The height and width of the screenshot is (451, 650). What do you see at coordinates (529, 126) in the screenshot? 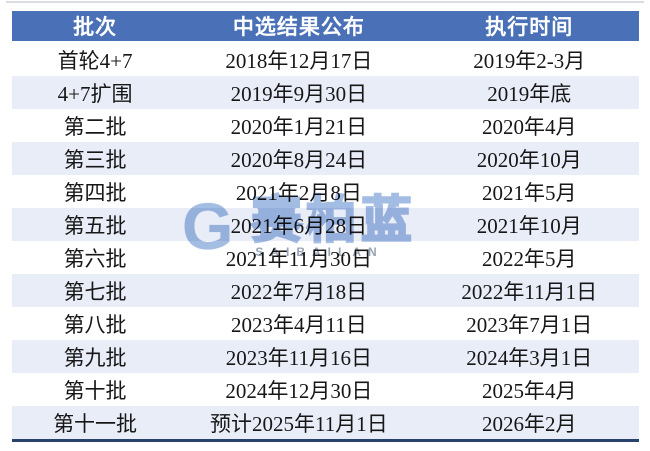
I see `table-cell: 2020年4月` at bounding box center [529, 126].